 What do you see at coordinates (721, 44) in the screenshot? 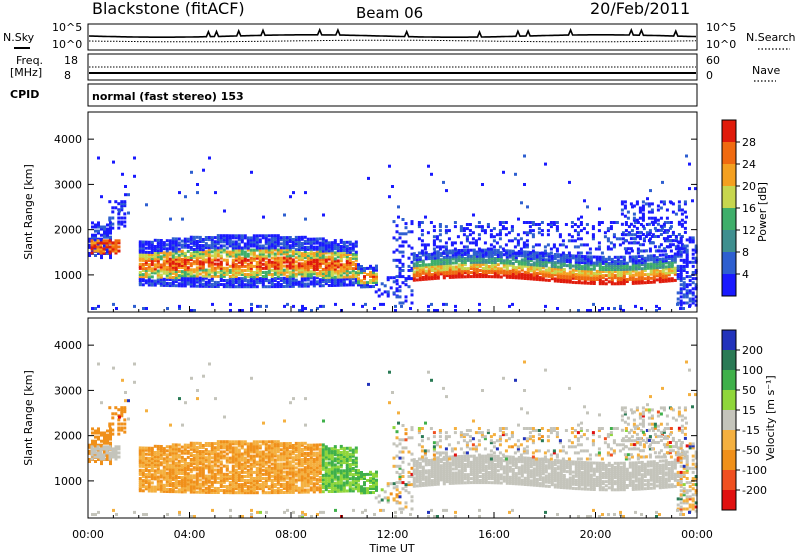
I see `noise-right-tick-bottom: 10^0` at bounding box center [721, 44].